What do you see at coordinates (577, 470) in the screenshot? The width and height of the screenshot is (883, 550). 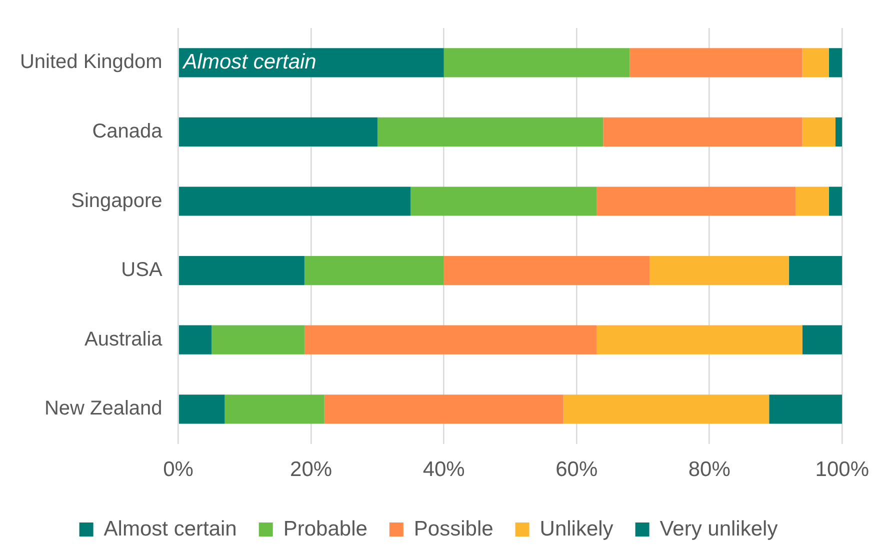 I see `x-tick-label: 60%` at bounding box center [577, 470].